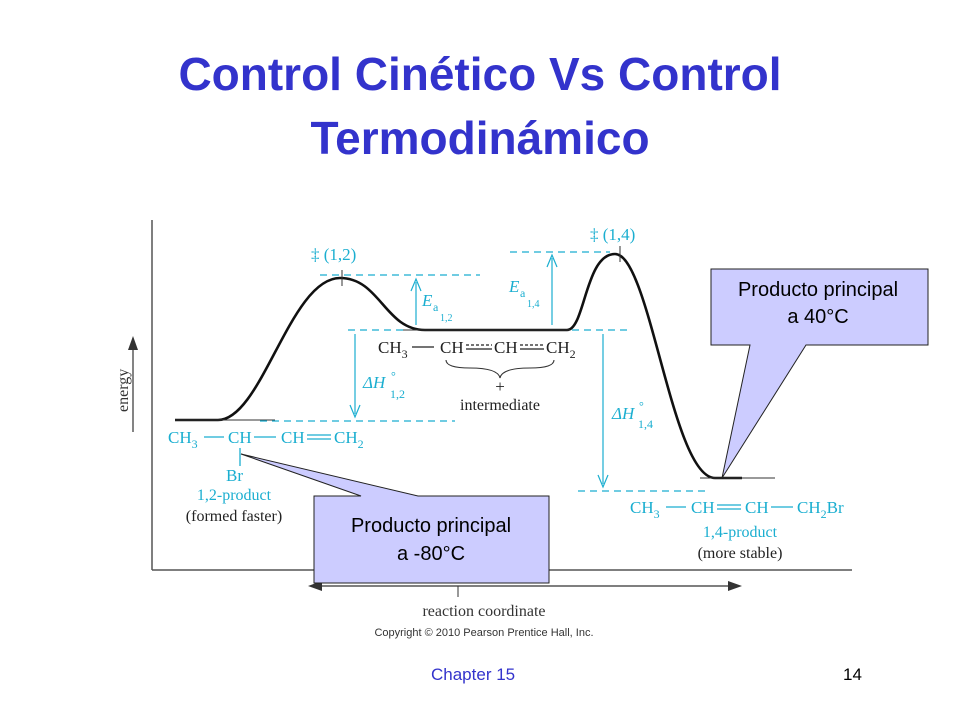 Image resolution: width=960 pixels, height=720 pixels. What do you see at coordinates (500, 405) in the screenshot?
I see `intermediate-label: intermediate` at bounding box center [500, 405].